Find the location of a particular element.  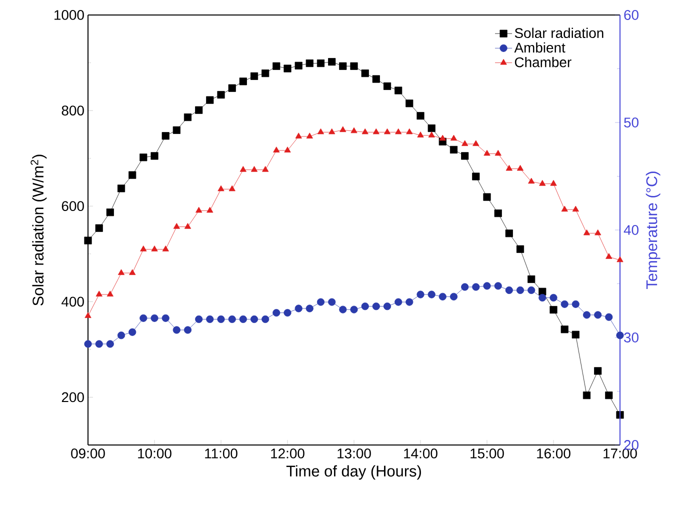

x-tick-label: 12:00 is located at coordinates (287, 453).